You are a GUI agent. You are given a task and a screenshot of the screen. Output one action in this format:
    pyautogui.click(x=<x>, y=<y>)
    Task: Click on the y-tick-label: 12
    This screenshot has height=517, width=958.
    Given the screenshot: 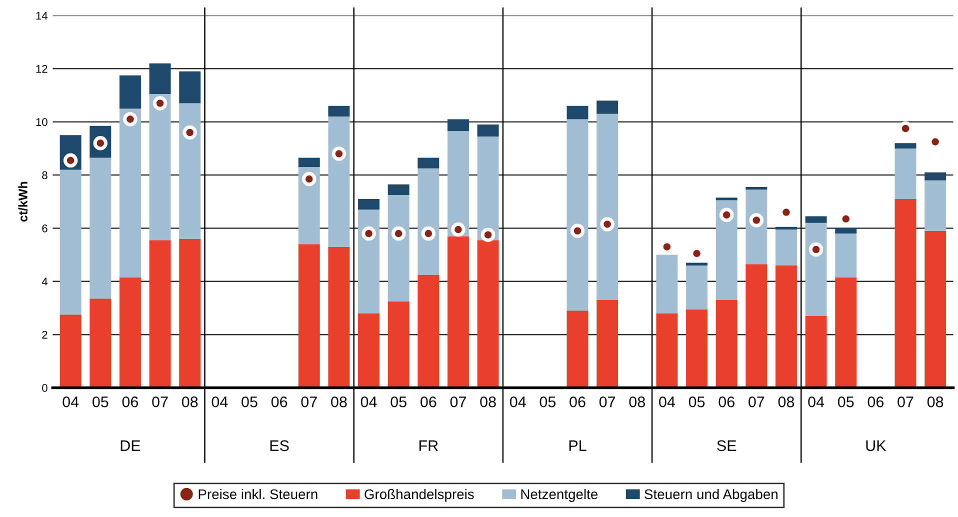 What is the action you would take?
    pyautogui.click(x=42, y=68)
    